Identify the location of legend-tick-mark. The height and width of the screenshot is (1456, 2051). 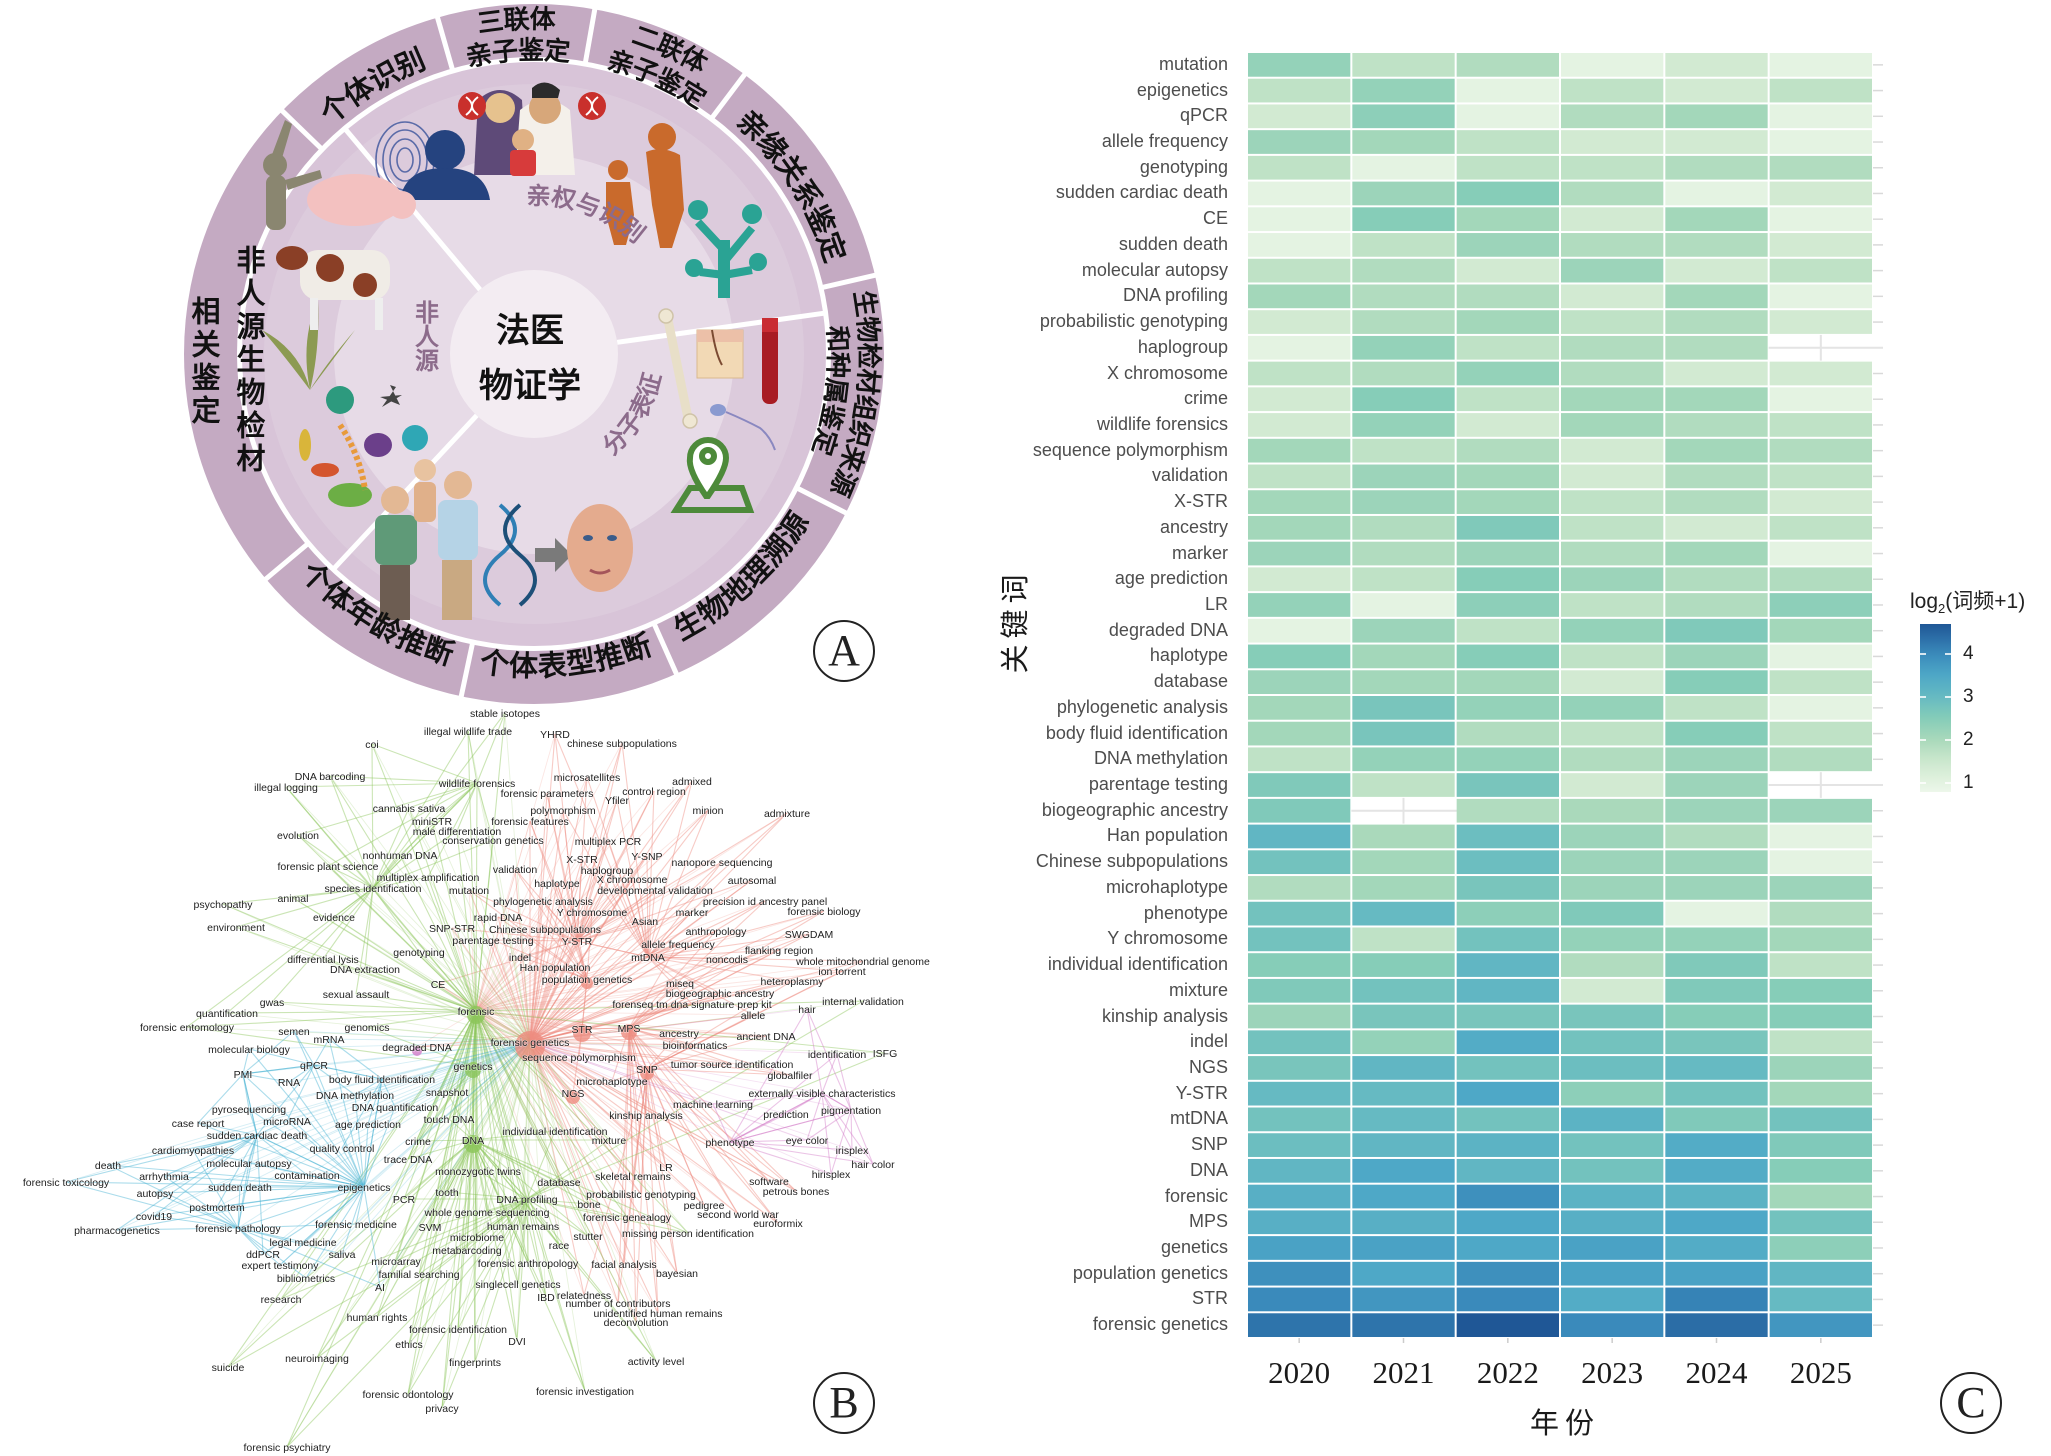
(1935, 783).